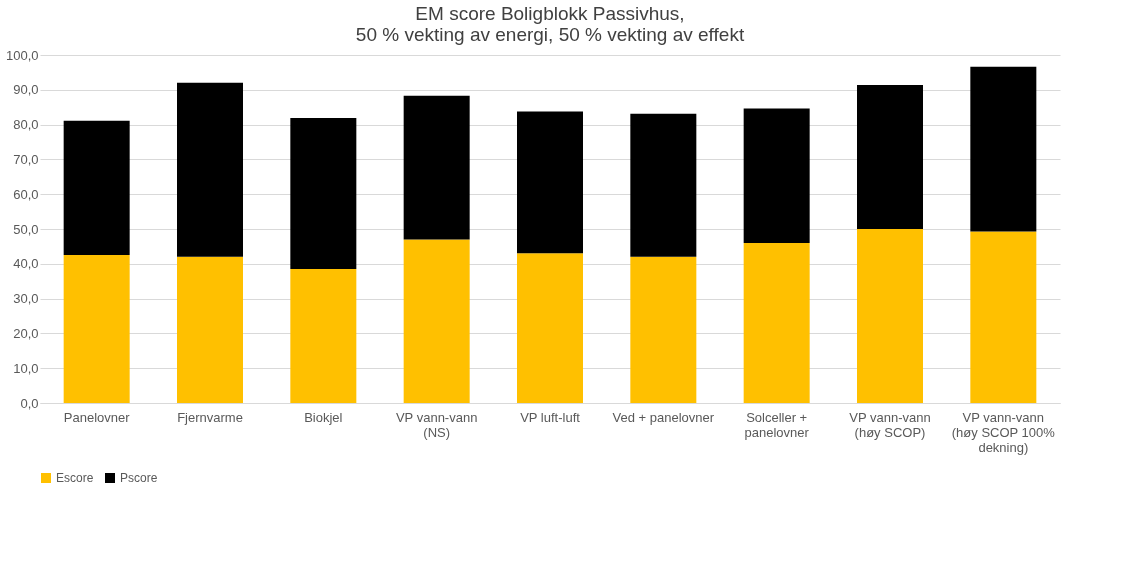 The height and width of the screenshot is (568, 1128). What do you see at coordinates (29, 403) in the screenshot?
I see `y-tick-label: 0,0` at bounding box center [29, 403].